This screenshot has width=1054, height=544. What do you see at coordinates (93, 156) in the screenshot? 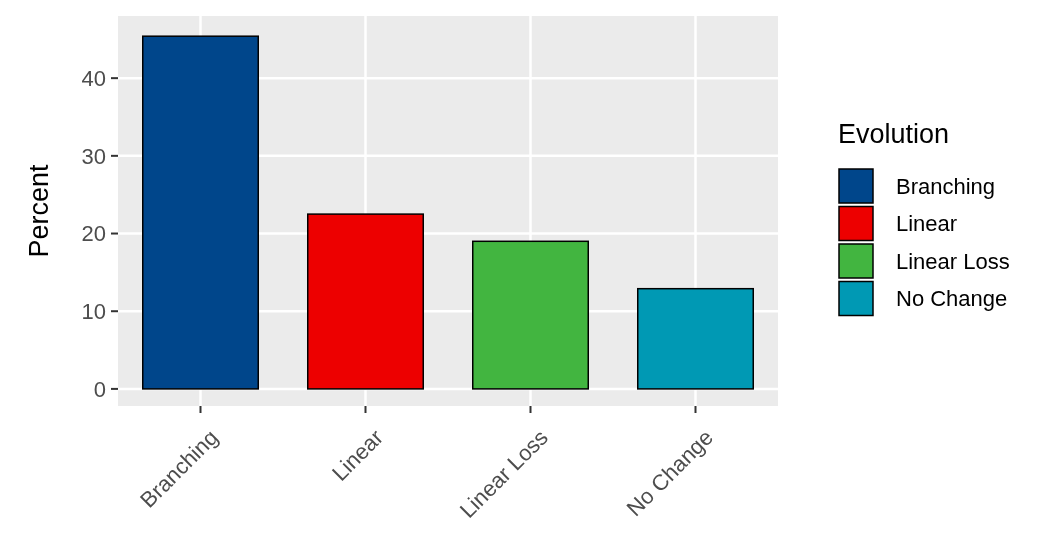
I see `y-tick-label: 30` at bounding box center [93, 156].